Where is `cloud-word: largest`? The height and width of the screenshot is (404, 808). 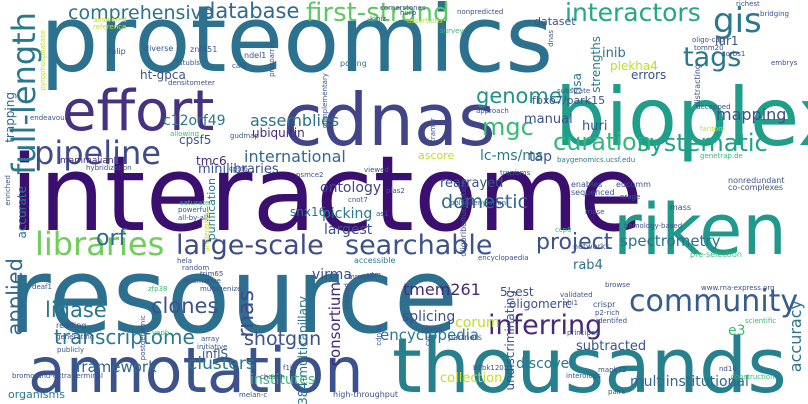
cloud-word: largest is located at coordinates (348, 230).